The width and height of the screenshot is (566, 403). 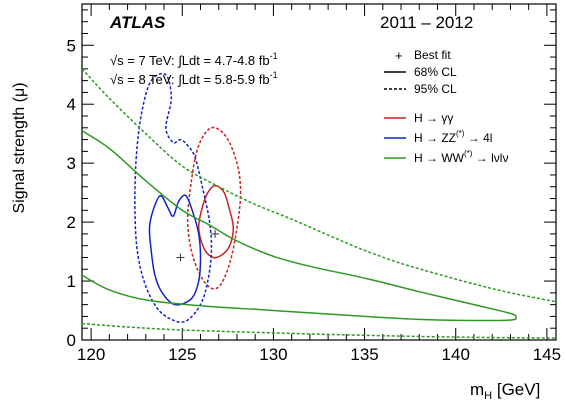 I want to click on experiment-label: ATLAS, so click(x=137, y=22).